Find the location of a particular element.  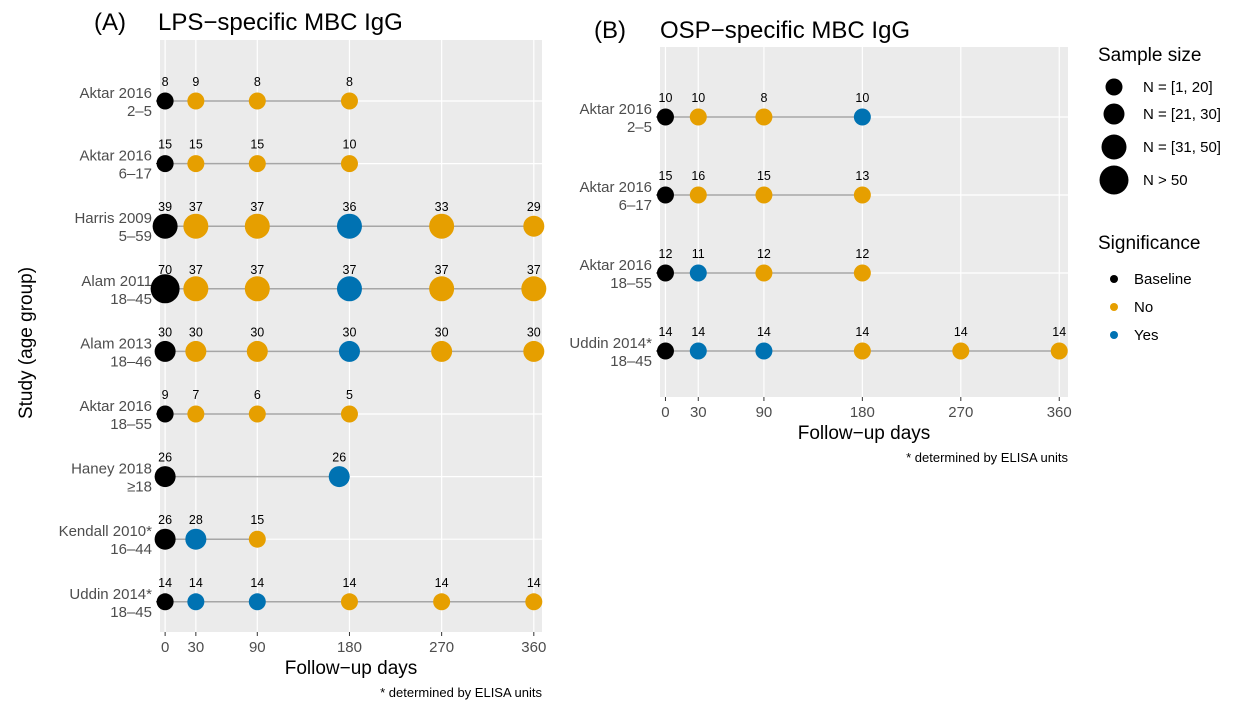

panel-letter: (A) is located at coordinates (110, 22).